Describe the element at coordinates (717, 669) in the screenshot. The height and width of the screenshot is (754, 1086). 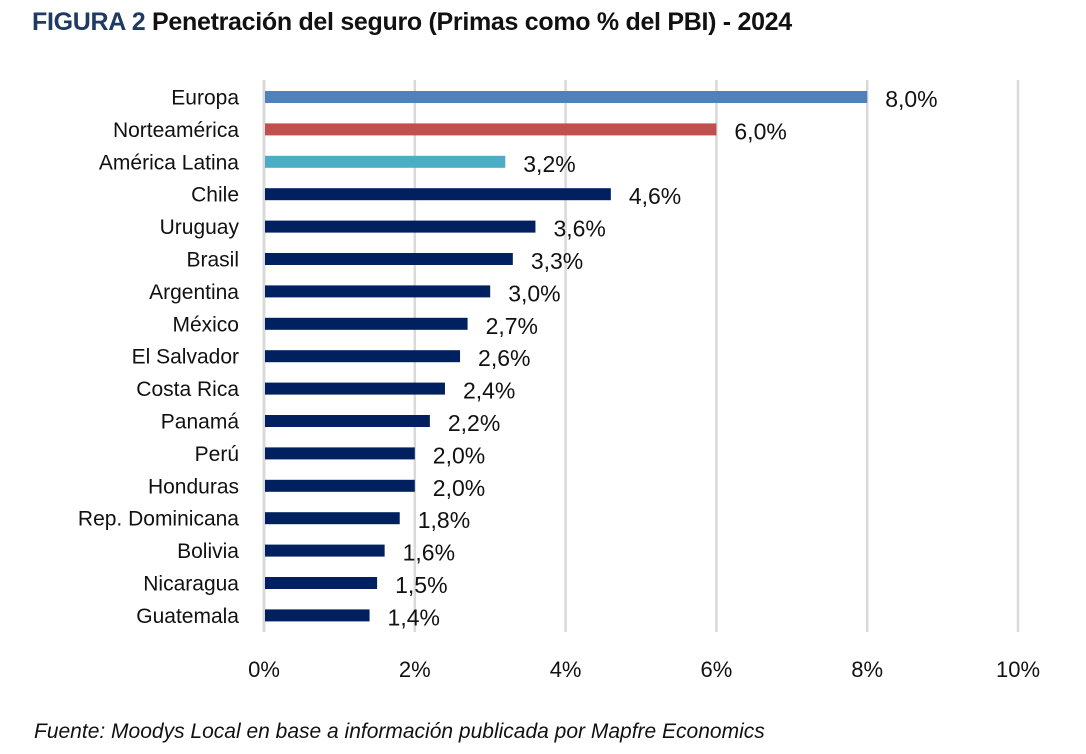
I see `x-tick-label: 6%` at that location.